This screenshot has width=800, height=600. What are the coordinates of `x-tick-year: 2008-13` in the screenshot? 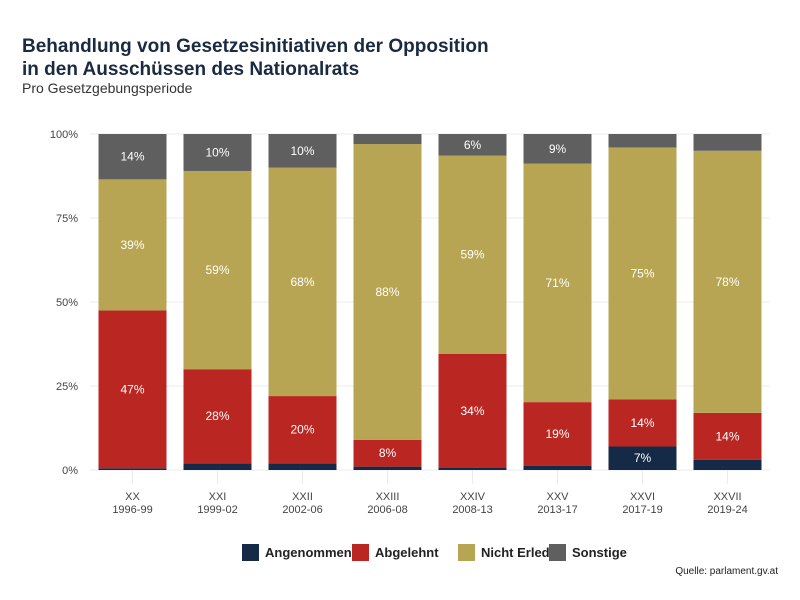 It's located at (472, 510).